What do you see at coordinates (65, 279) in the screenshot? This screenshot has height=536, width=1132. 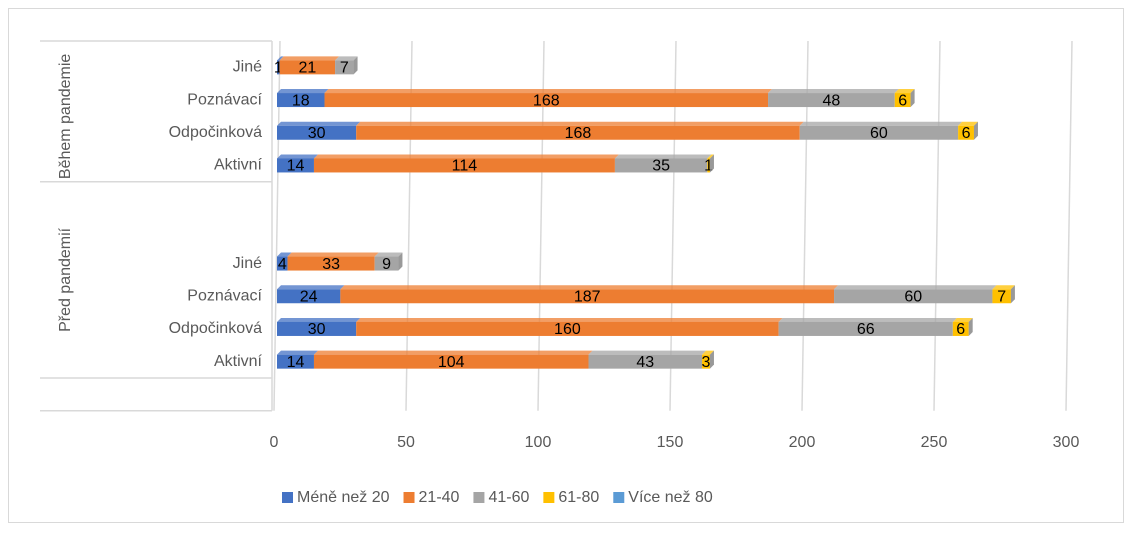 I see `group-label: Před pandemií` at bounding box center [65, 279].